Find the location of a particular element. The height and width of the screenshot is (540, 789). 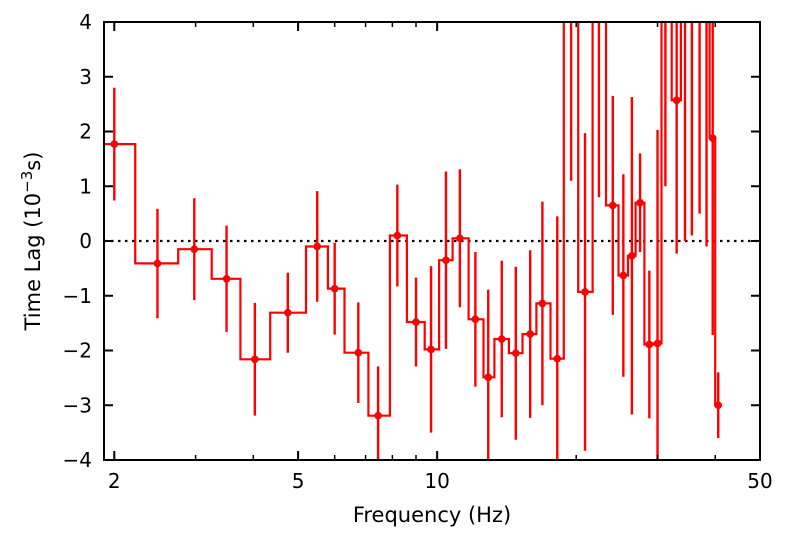

x-tick-label: 2 is located at coordinates (114, 481).